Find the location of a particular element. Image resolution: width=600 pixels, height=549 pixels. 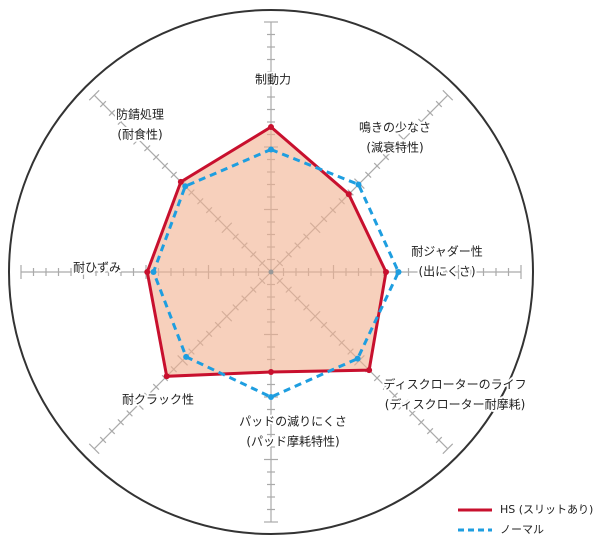

category-label: 耐ひずみ is located at coordinates (97, 268).